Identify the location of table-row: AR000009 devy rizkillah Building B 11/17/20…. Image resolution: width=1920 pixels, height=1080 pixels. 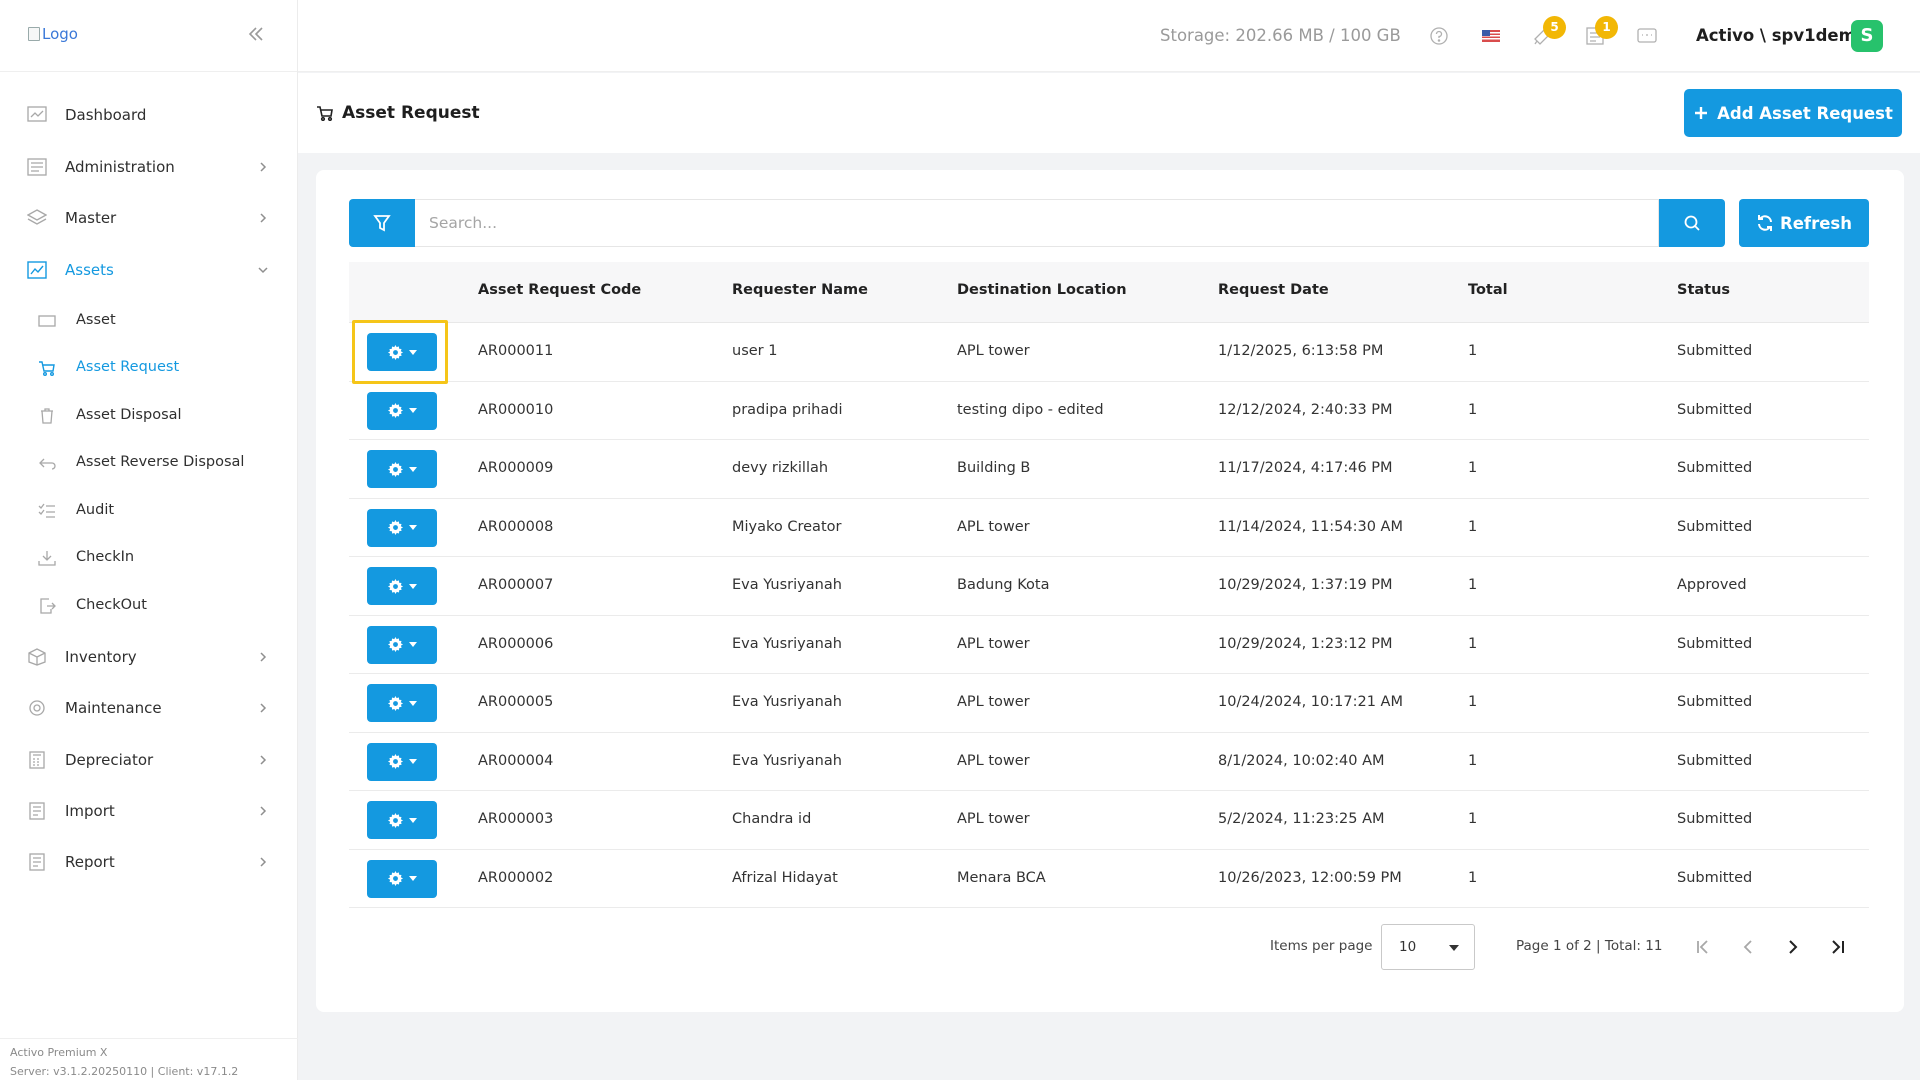
(1109, 469).